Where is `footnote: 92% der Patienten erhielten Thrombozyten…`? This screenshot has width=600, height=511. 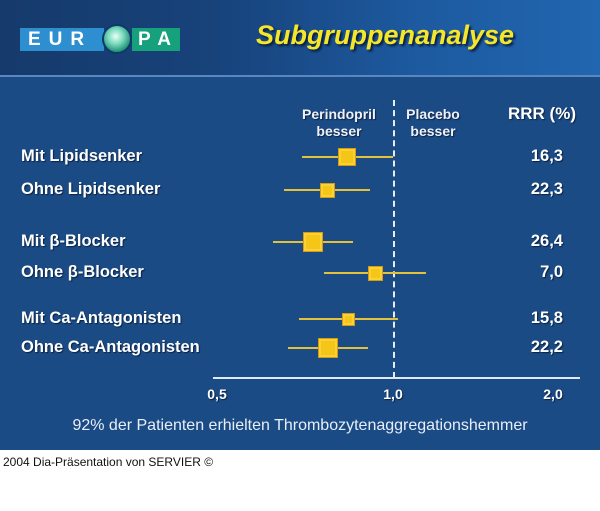
footnote: 92% der Patienten erhielten Thrombozyten… is located at coordinates (300, 425).